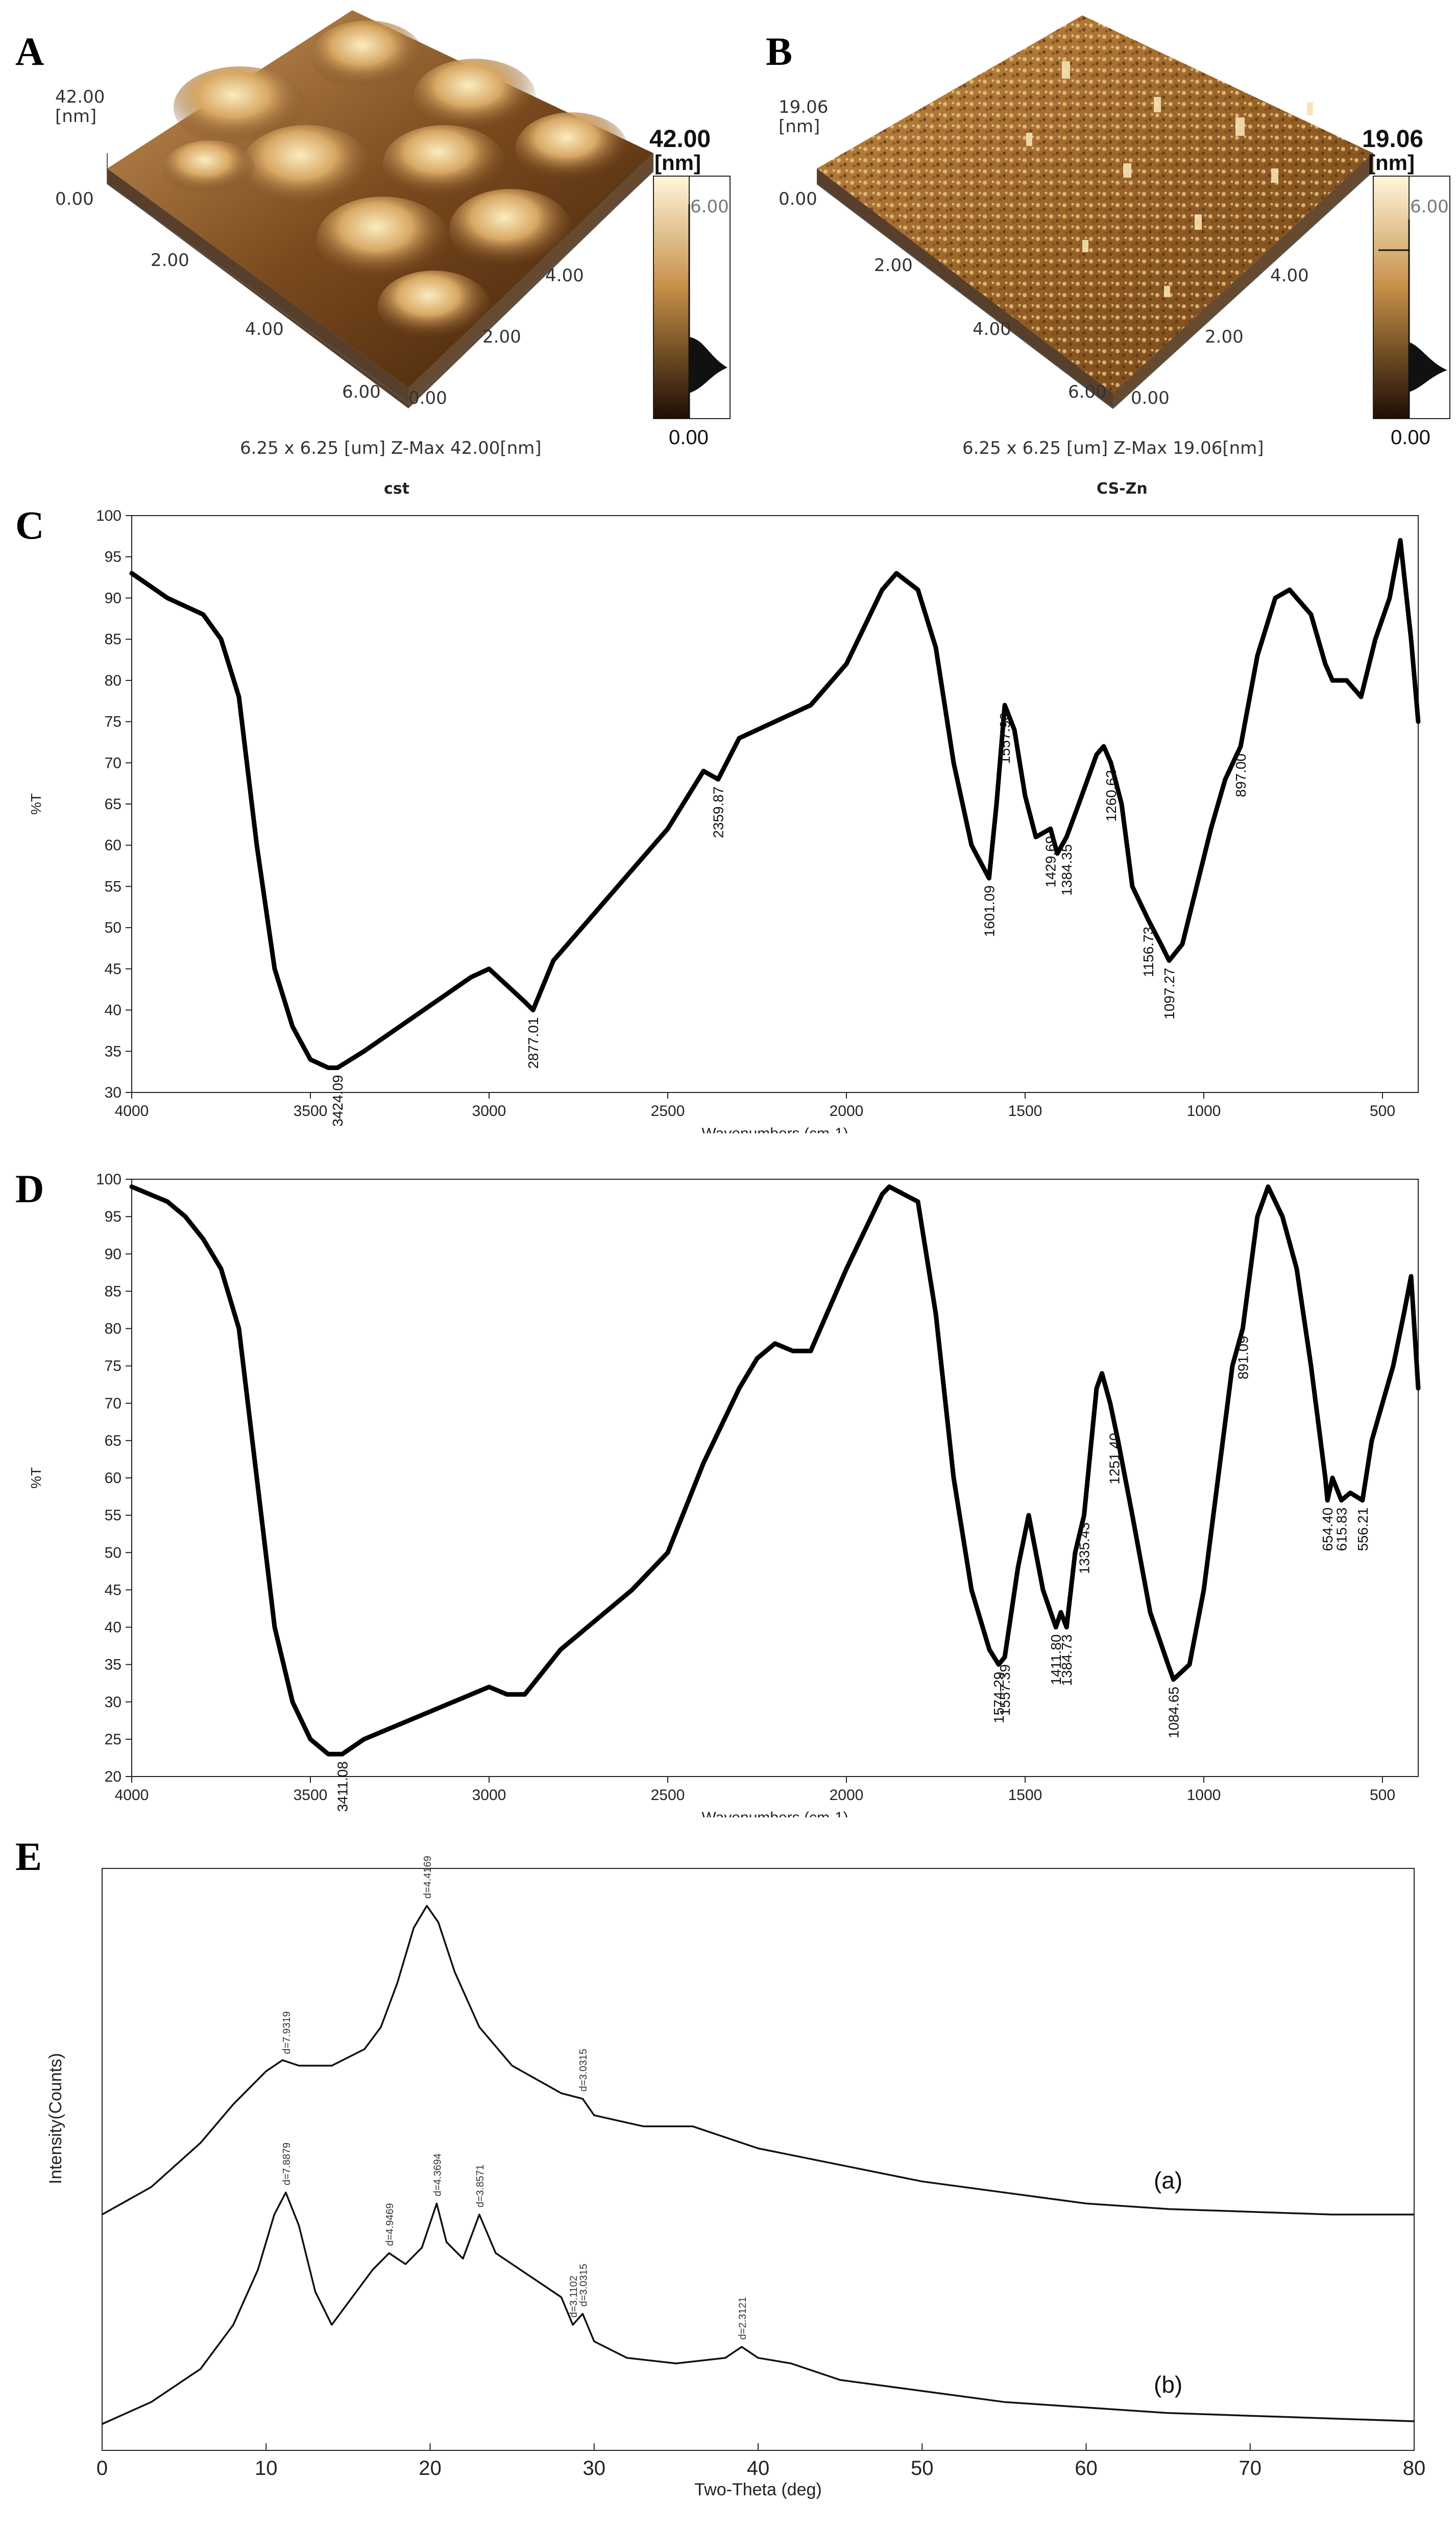 The height and width of the screenshot is (2529, 1456). What do you see at coordinates (1429, 207) in the screenshot?
I see `afm-b-scale-mid: 6.00` at bounding box center [1429, 207].